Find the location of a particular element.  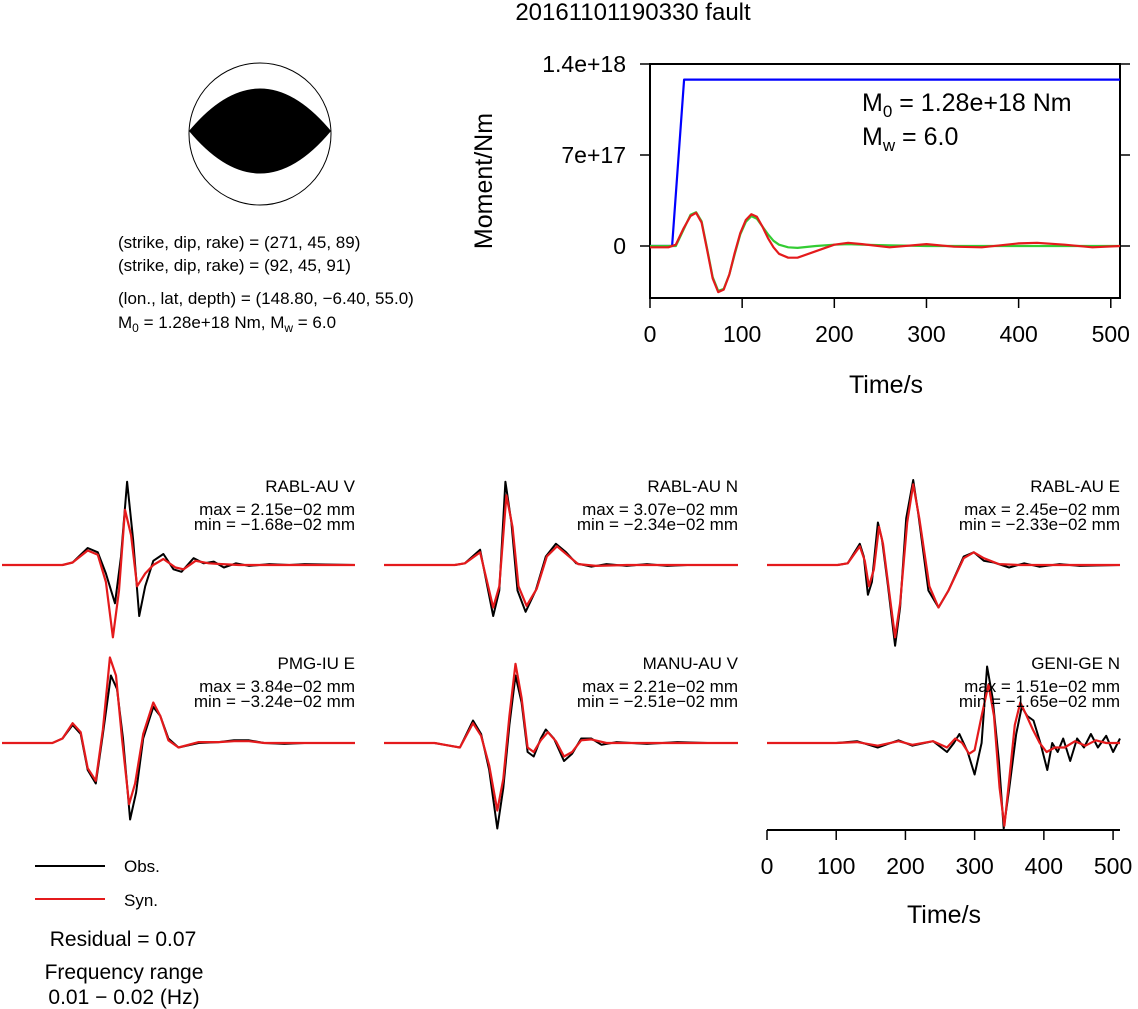

moment-rate-red-curve is located at coordinates (885, 252).